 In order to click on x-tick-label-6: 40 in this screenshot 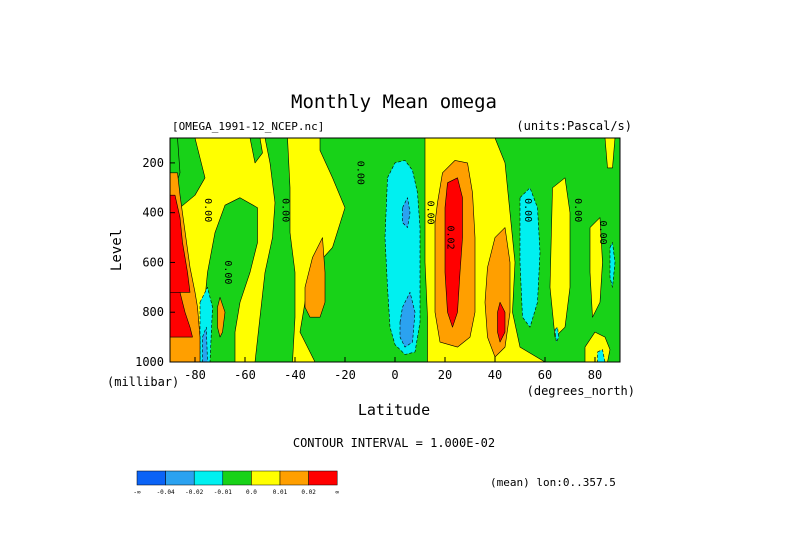, I will do `click(495, 375)`.